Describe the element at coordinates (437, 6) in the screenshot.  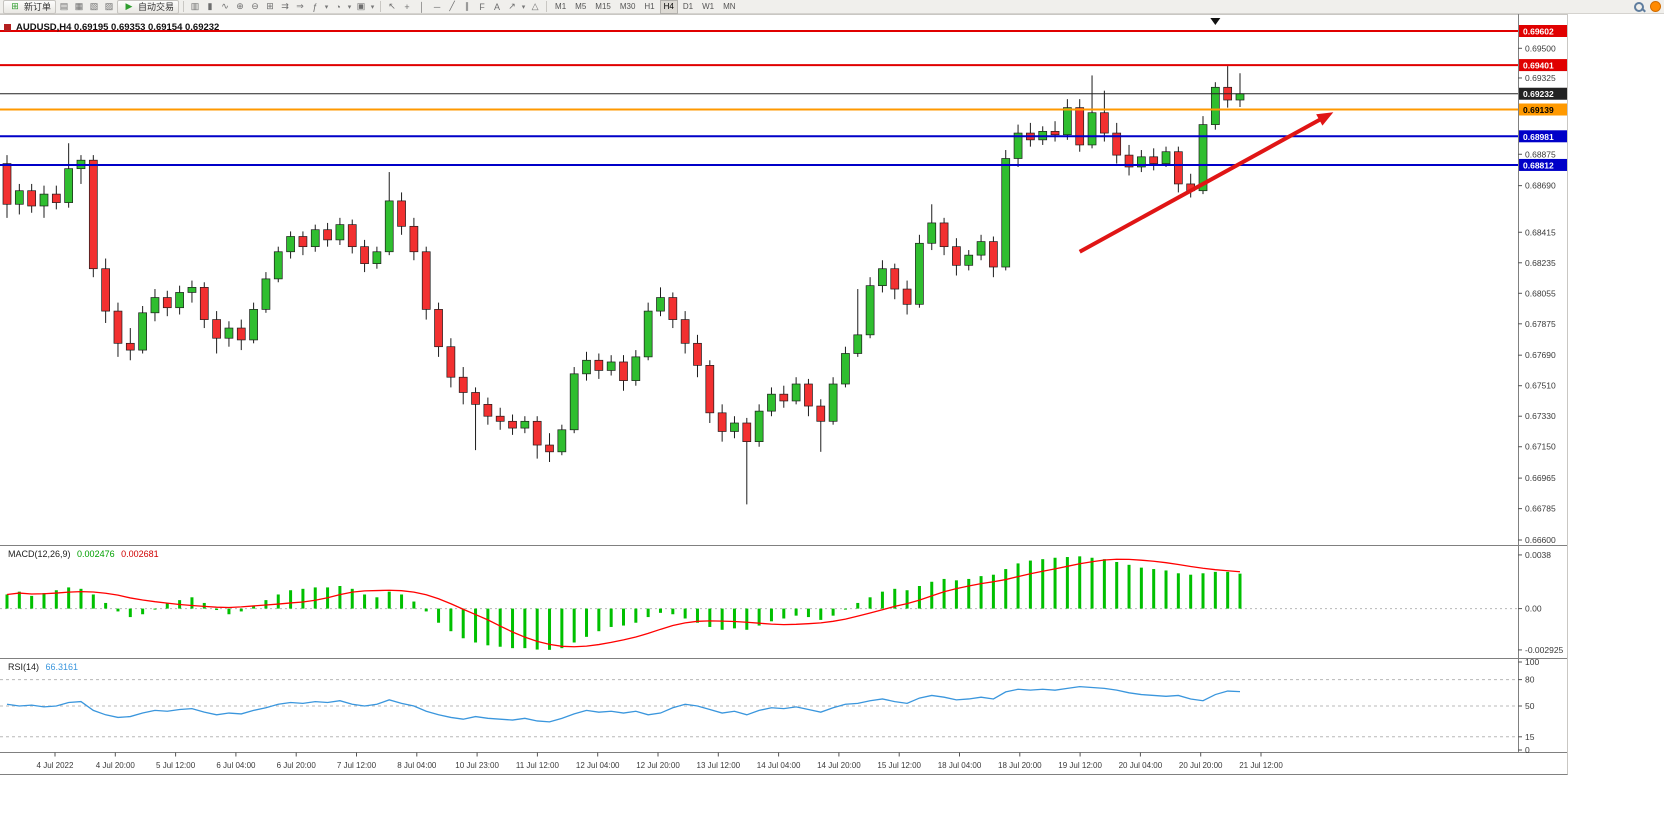
I see `horizontal-line-icon: ─` at that location.